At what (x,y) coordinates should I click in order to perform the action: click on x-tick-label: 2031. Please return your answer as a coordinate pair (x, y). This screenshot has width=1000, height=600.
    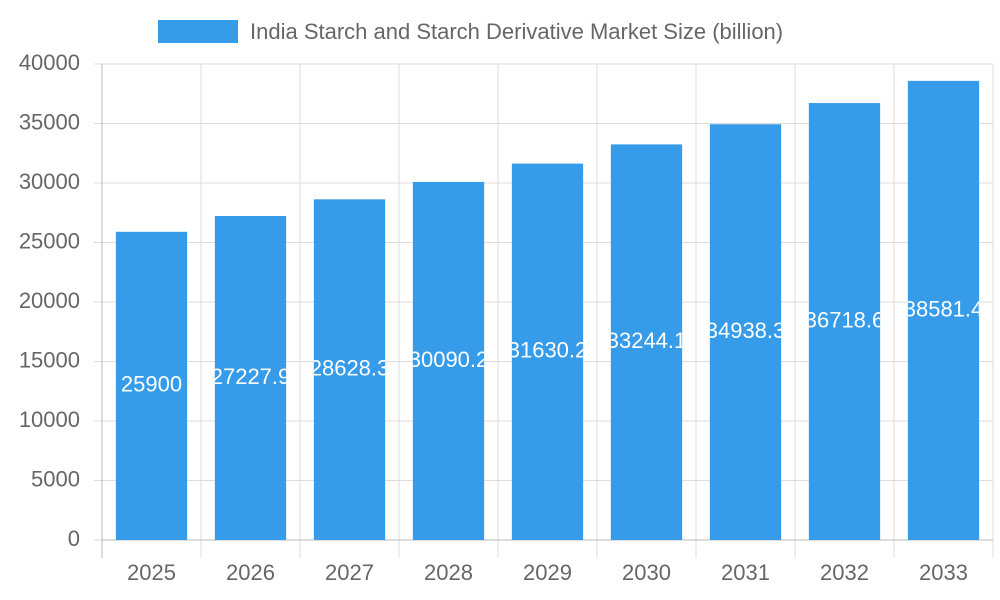
    Looking at the image, I should click on (745, 572).